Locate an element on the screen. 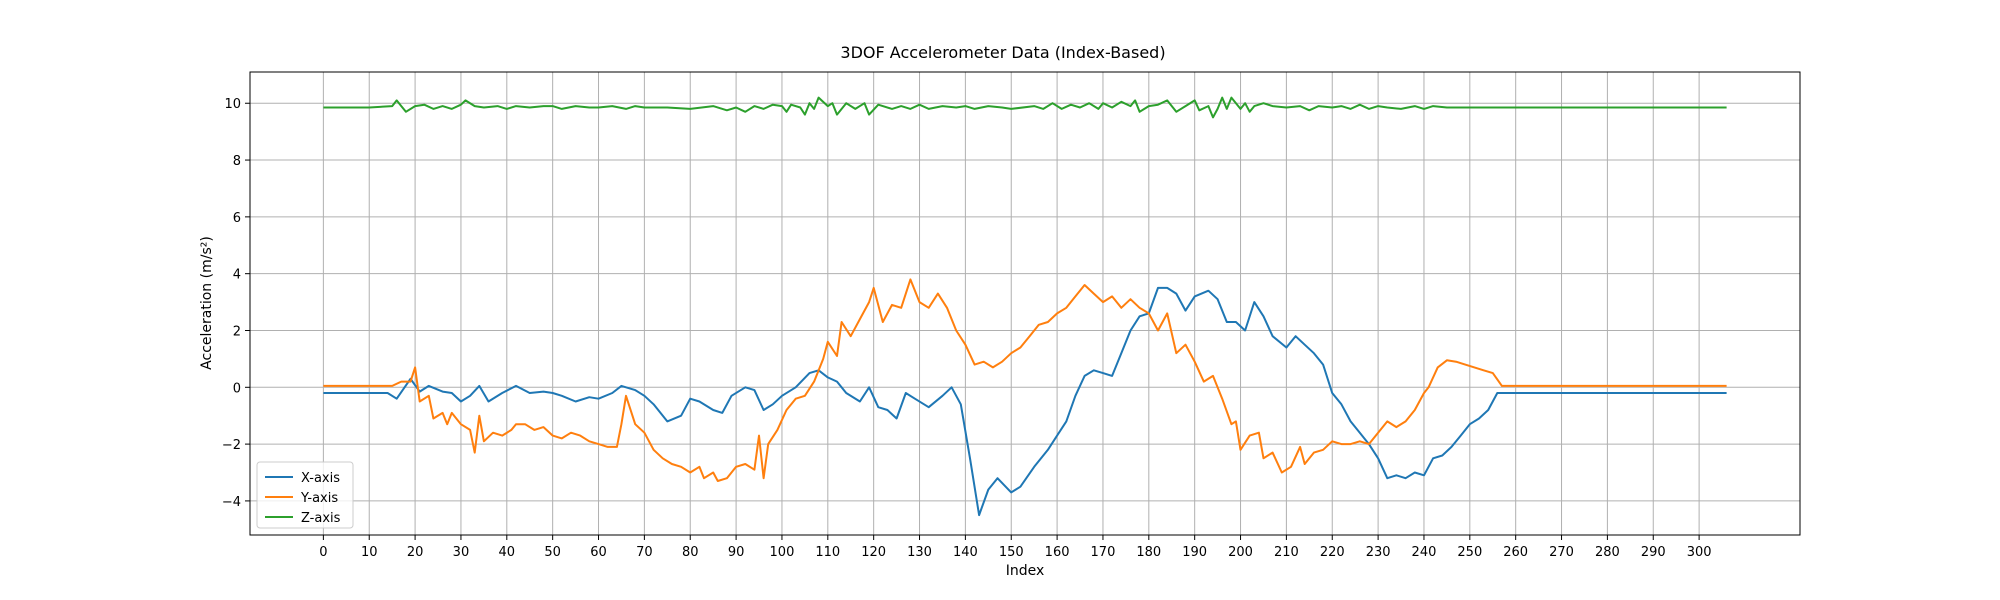 This screenshot has width=2000, height=600. x-tick-label: 0 is located at coordinates (323, 552).